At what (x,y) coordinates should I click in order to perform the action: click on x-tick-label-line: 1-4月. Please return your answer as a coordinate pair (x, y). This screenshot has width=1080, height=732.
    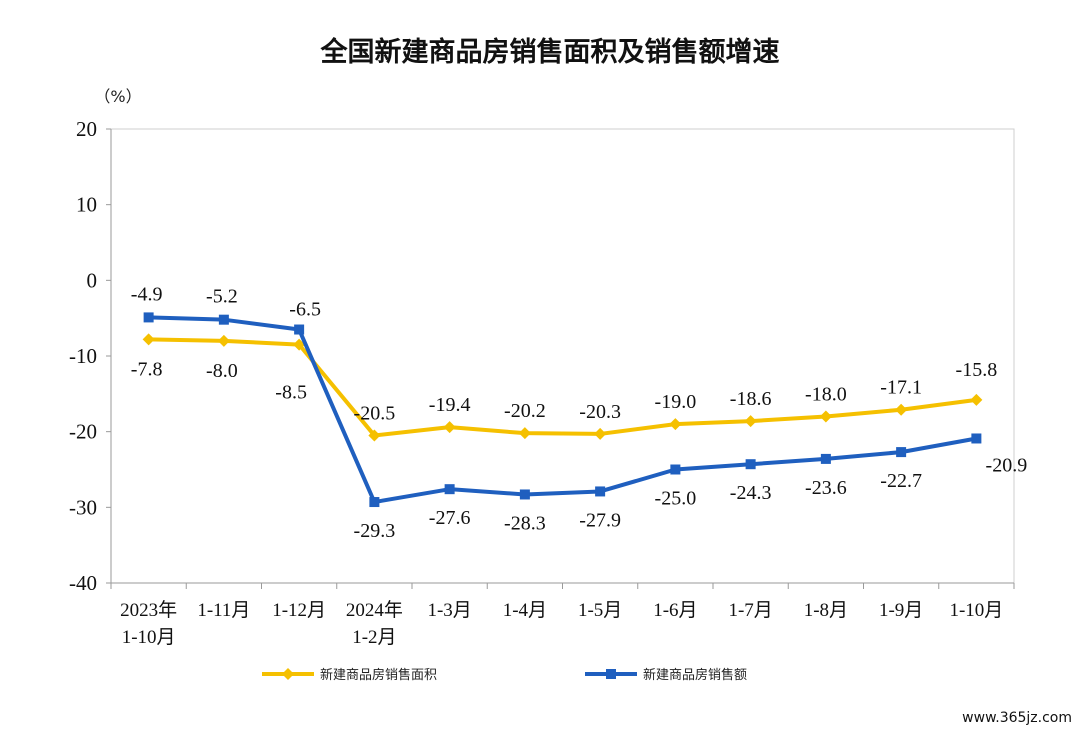
    Looking at the image, I should click on (525, 610).